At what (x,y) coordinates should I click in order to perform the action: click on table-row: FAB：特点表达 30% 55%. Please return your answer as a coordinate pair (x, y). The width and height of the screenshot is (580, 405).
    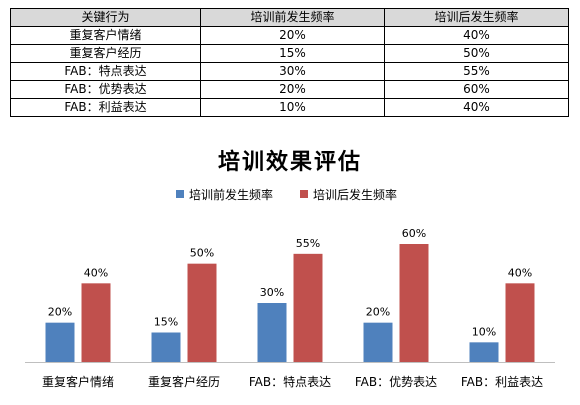
    Looking at the image, I should click on (289, 71).